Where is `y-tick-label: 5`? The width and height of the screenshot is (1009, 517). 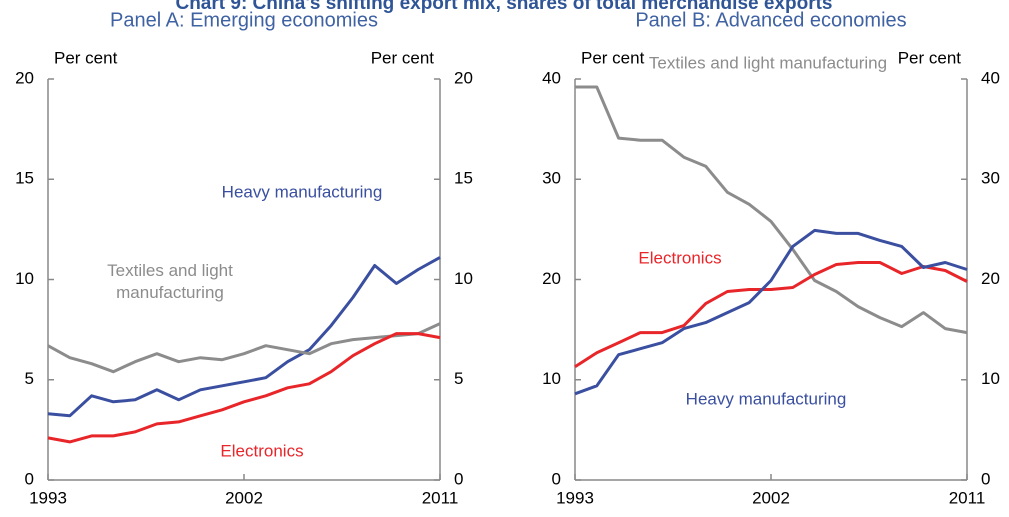 y-tick-label: 5 is located at coordinates (29, 378).